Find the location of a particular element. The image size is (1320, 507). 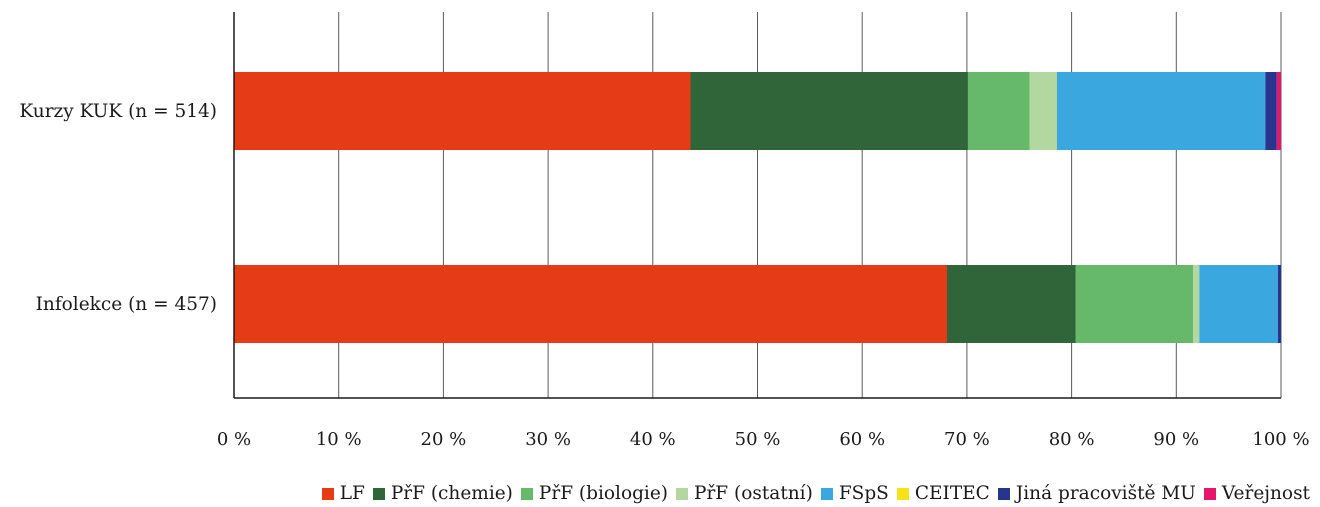

legend-item: PřF (ostatní) is located at coordinates (744, 493).